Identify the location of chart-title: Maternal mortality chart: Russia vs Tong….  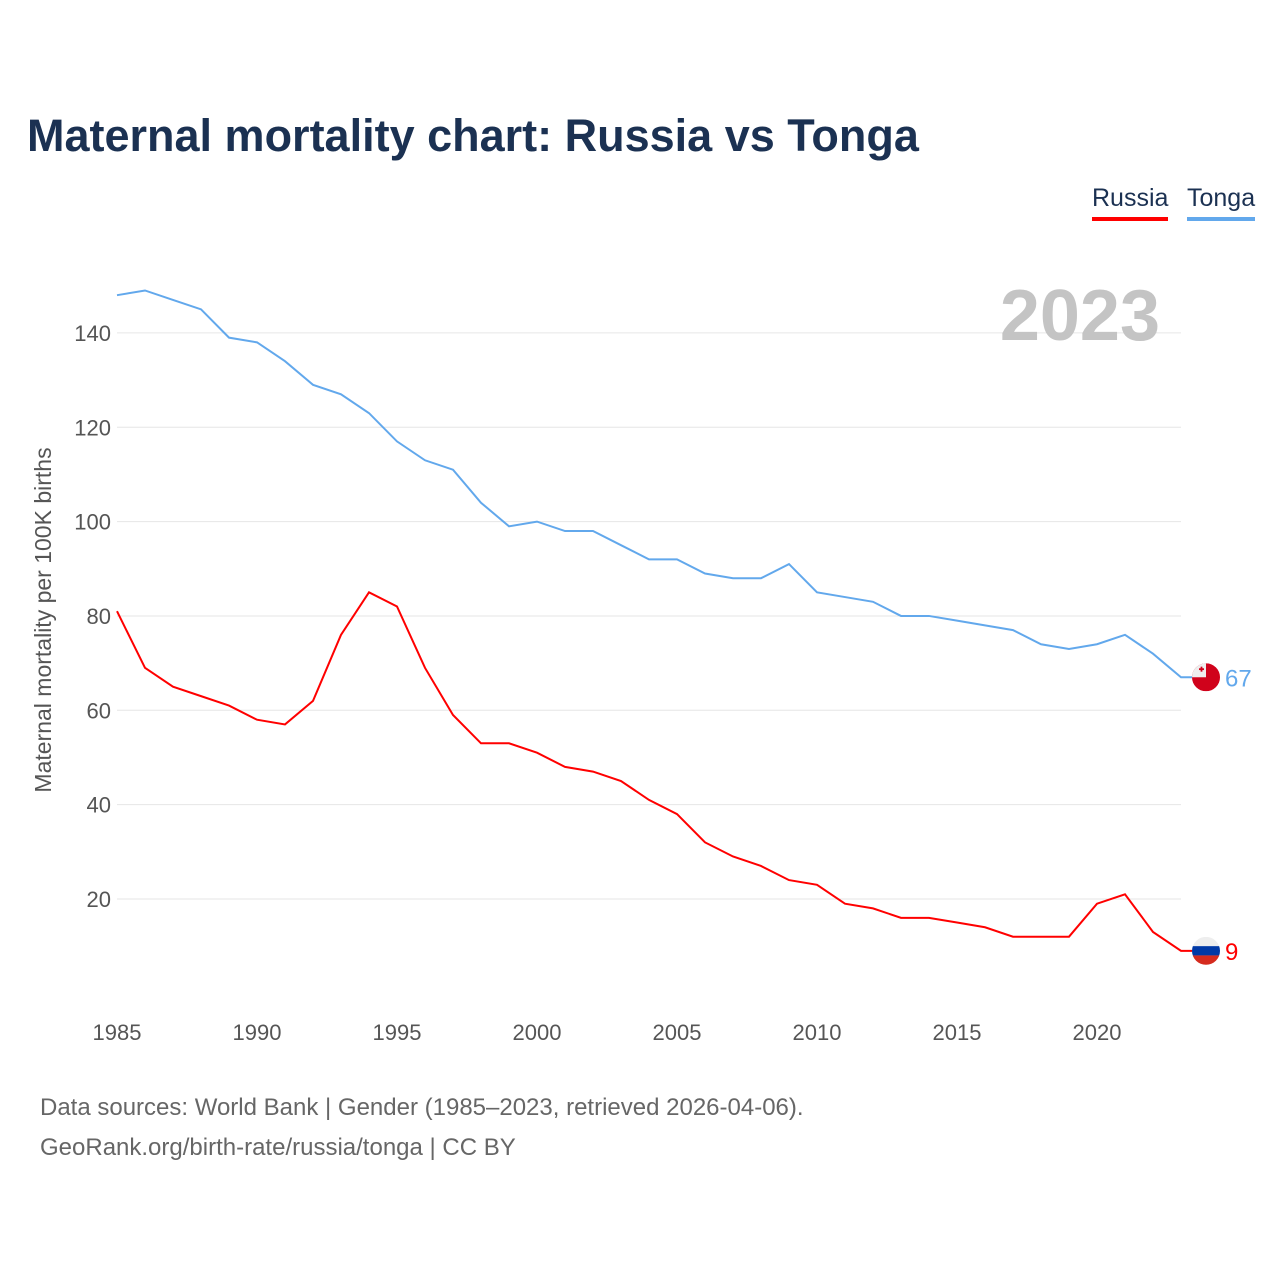
(473, 135).